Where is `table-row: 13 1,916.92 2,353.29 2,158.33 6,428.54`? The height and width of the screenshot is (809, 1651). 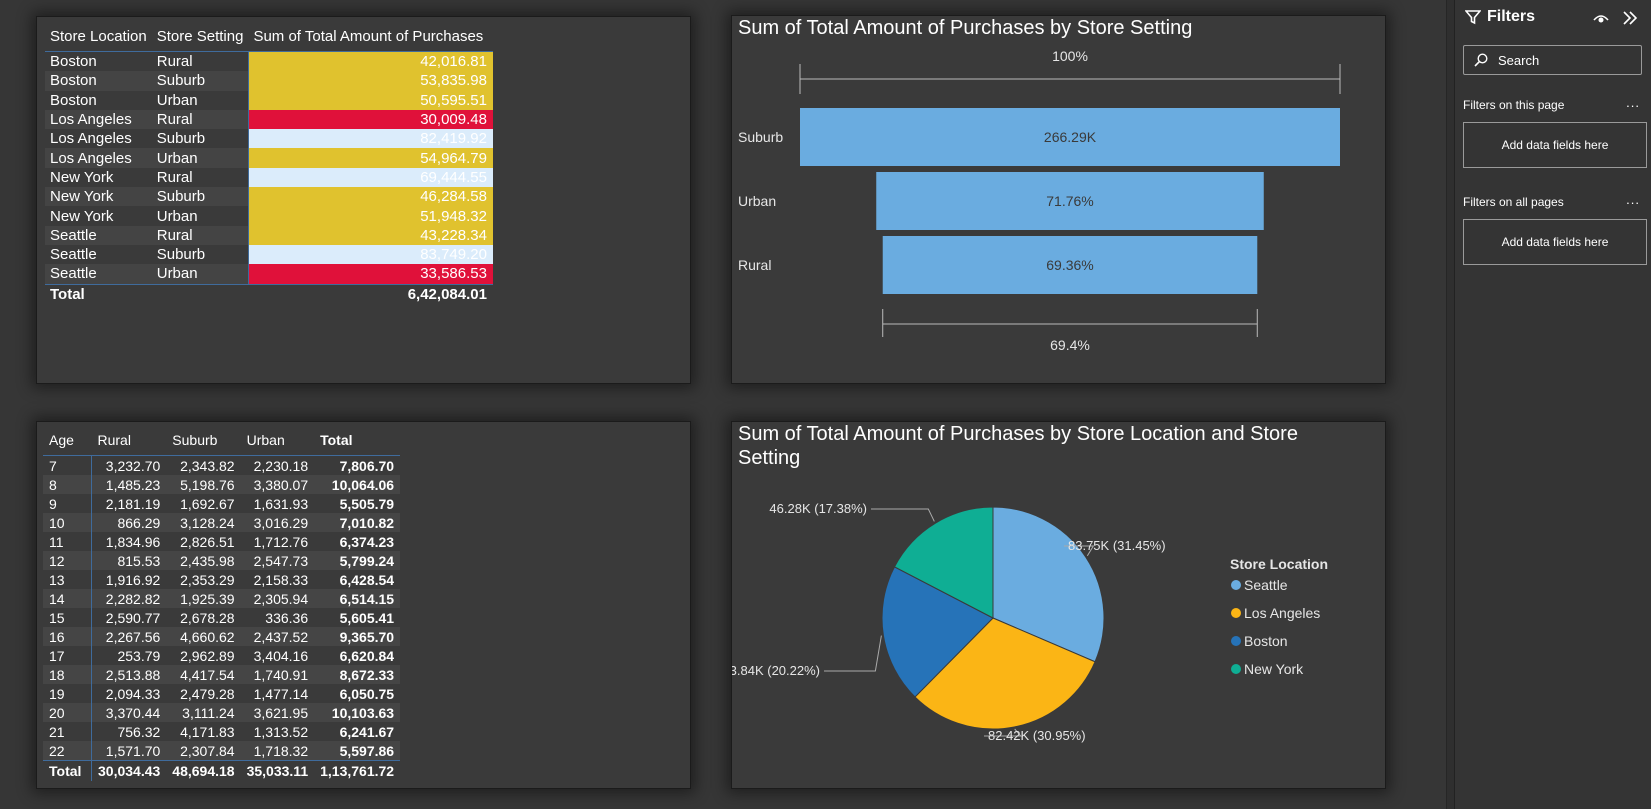 table-row: 13 1,916.92 2,353.29 2,158.33 6,428.54 is located at coordinates (221, 579).